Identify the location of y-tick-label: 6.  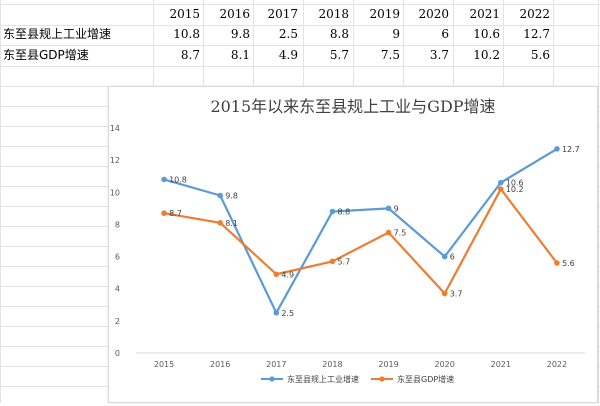
(117, 257).